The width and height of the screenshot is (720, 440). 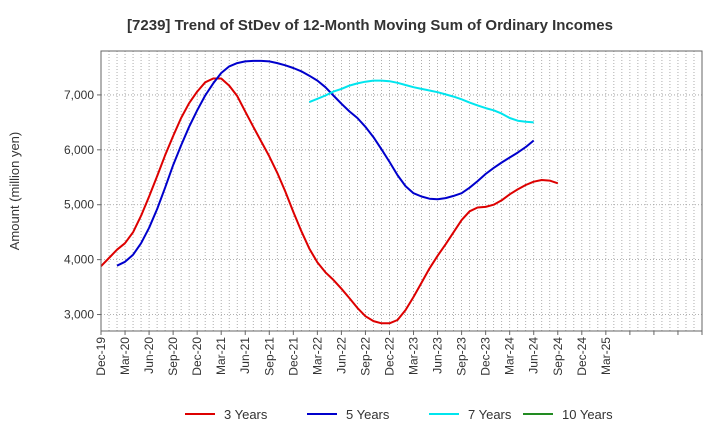 What do you see at coordinates (173, 356) in the screenshot?
I see `x-tick-label: Sep-20` at bounding box center [173, 356].